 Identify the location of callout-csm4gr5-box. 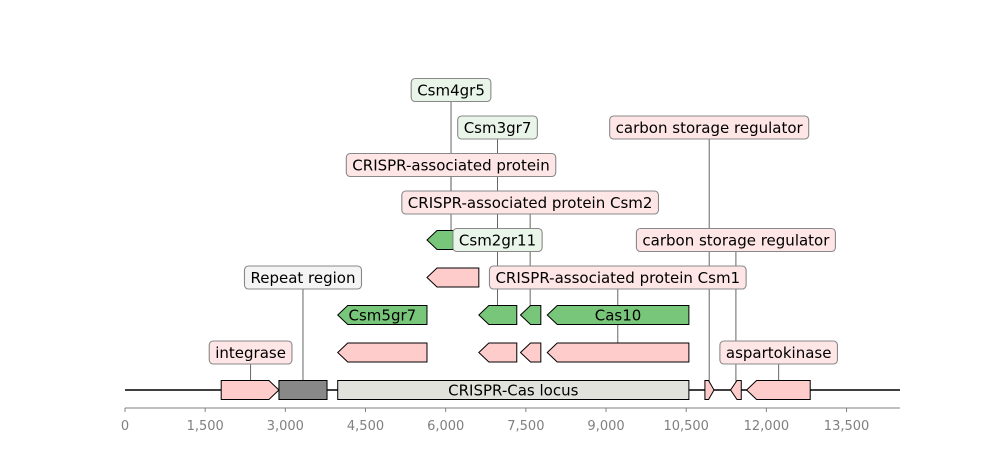
(451, 90).